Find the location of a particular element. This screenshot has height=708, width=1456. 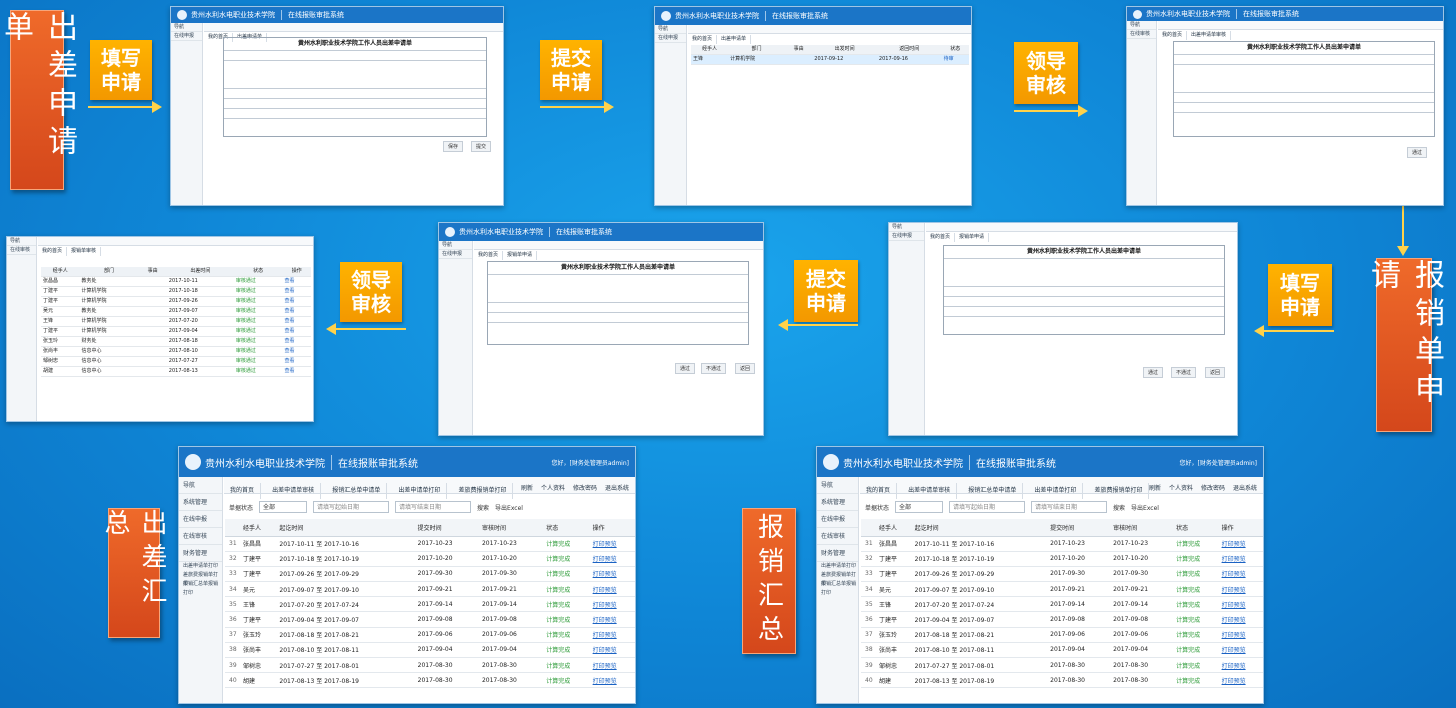

sidebar-item-finance: 财务管理 is located at coordinates (837, 553).